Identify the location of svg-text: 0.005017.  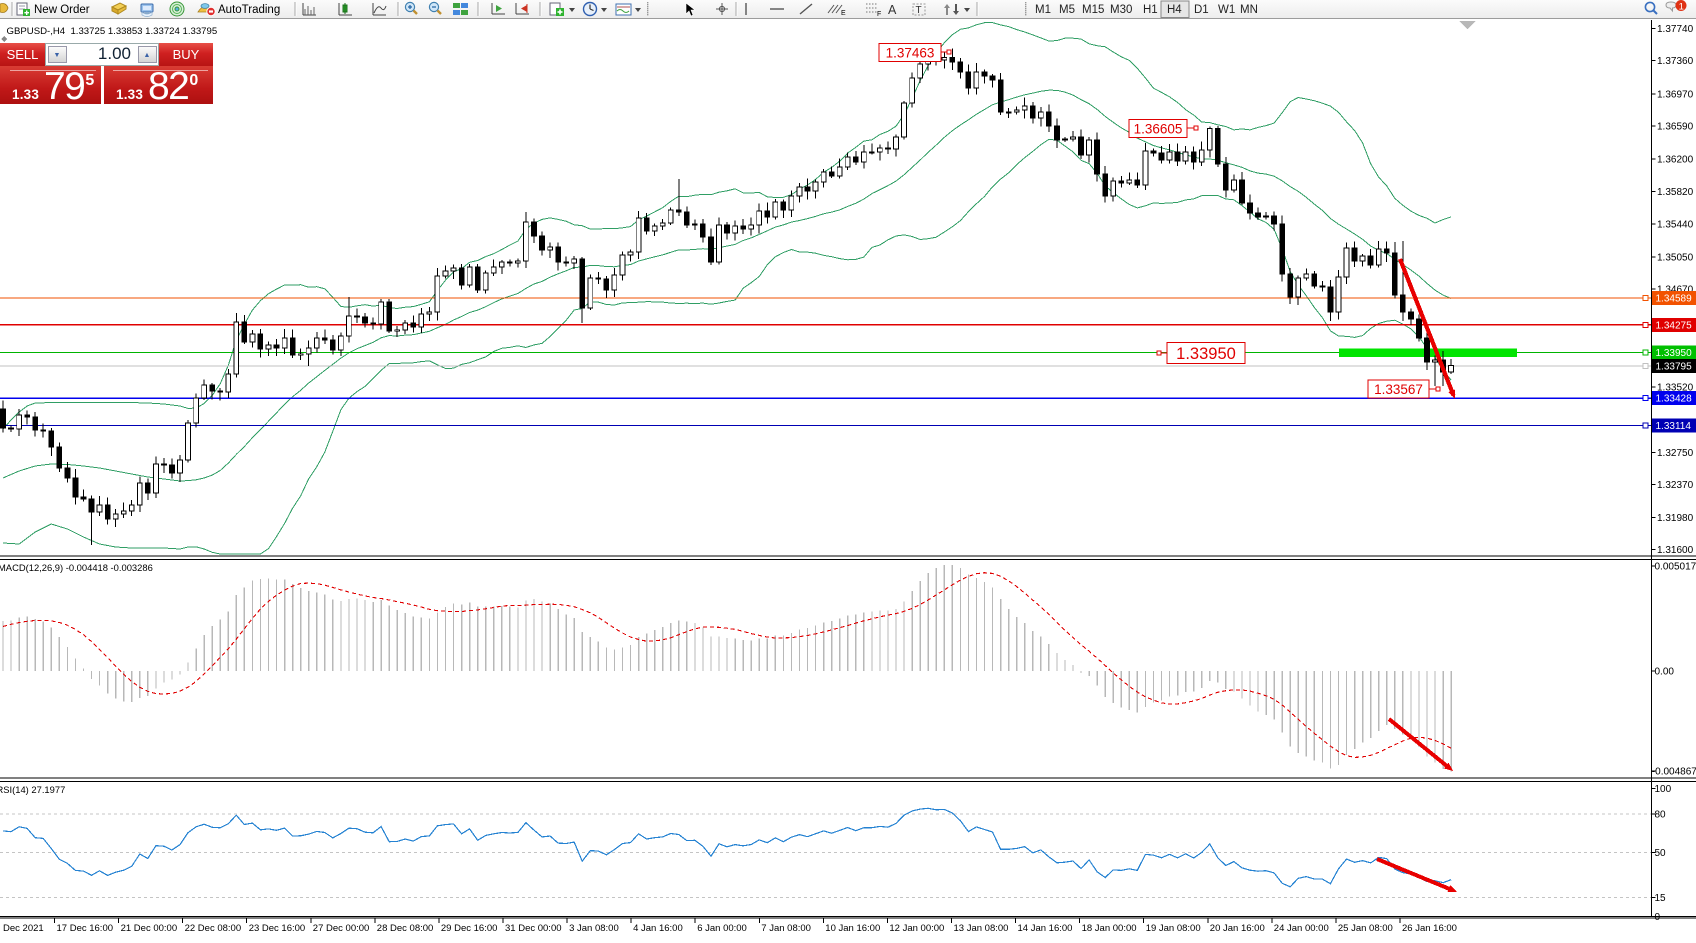
(1675, 567).